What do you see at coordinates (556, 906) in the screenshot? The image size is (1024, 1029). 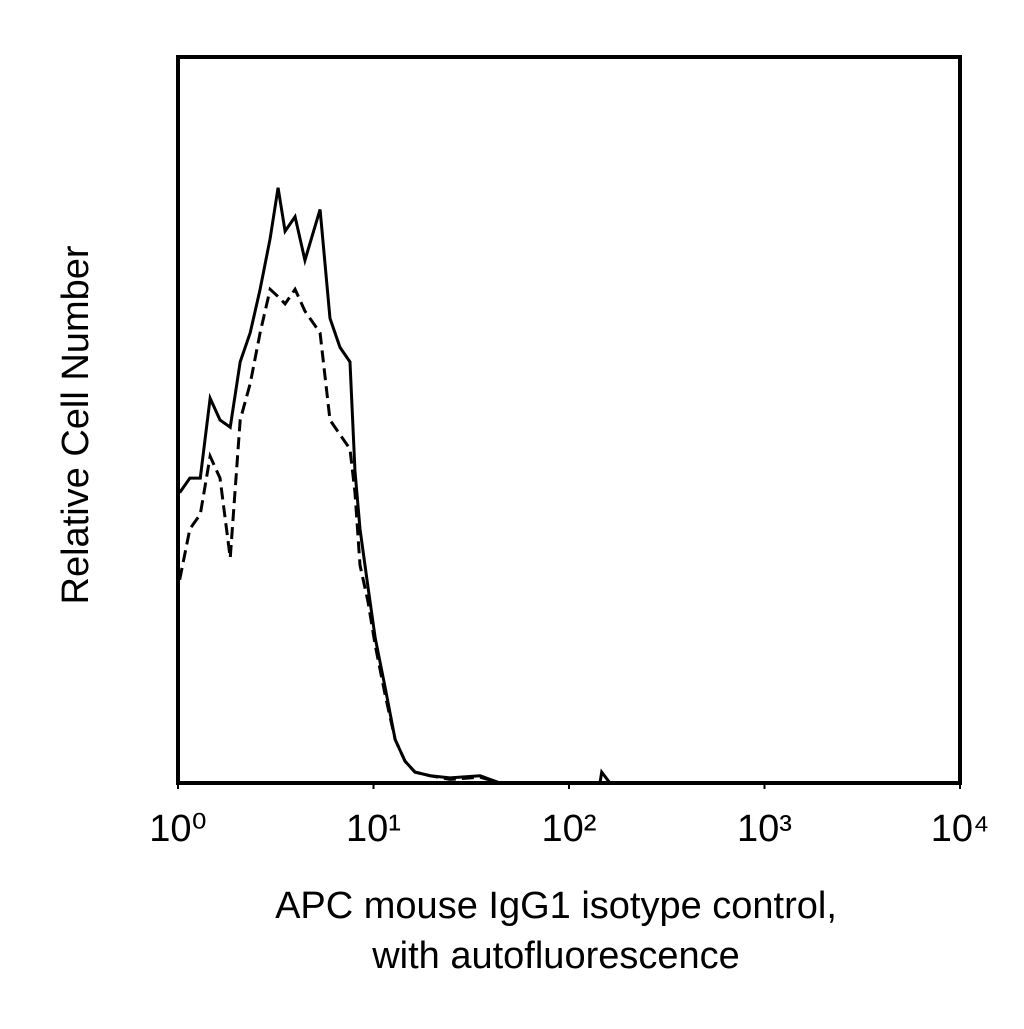 I see `x-axis-label: APC mouse IgG1 isotype control,` at bounding box center [556, 906].